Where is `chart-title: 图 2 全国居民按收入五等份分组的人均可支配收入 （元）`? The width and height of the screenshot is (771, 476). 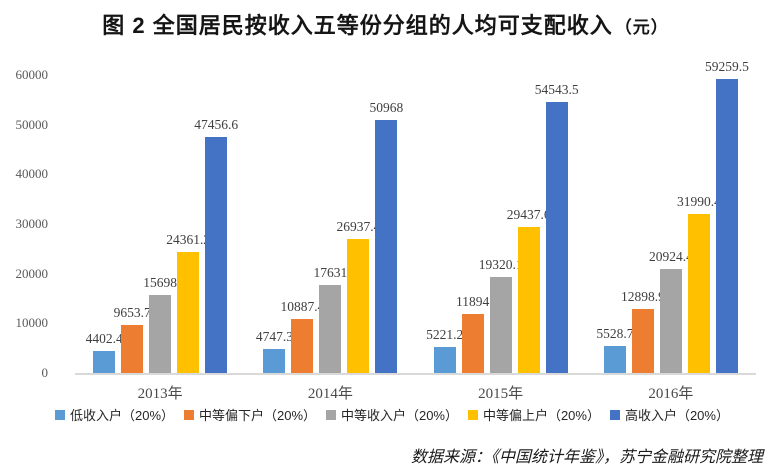 chart-title: 图 2 全国居民按收入五等份分组的人均可支配收入 （元） is located at coordinates (385, 24).